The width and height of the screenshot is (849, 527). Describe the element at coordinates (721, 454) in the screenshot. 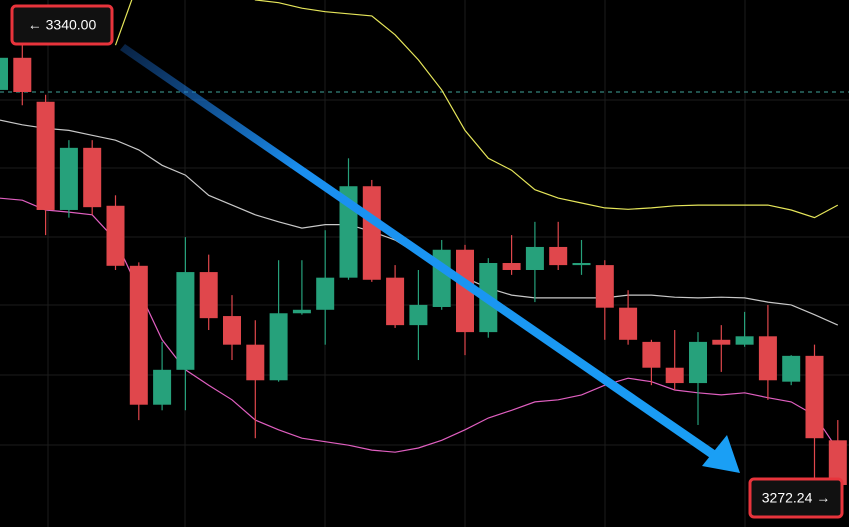

I see `arrow-head` at that location.